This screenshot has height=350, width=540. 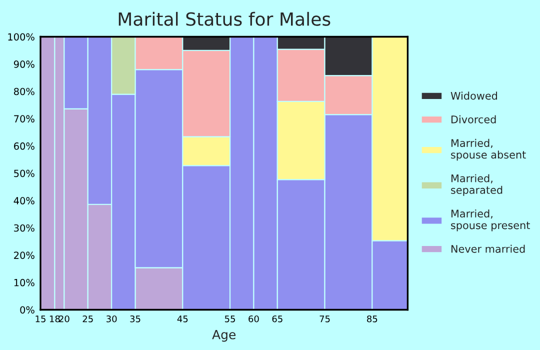 I want to click on y-tick-label: 90%, so click(x=24, y=64).